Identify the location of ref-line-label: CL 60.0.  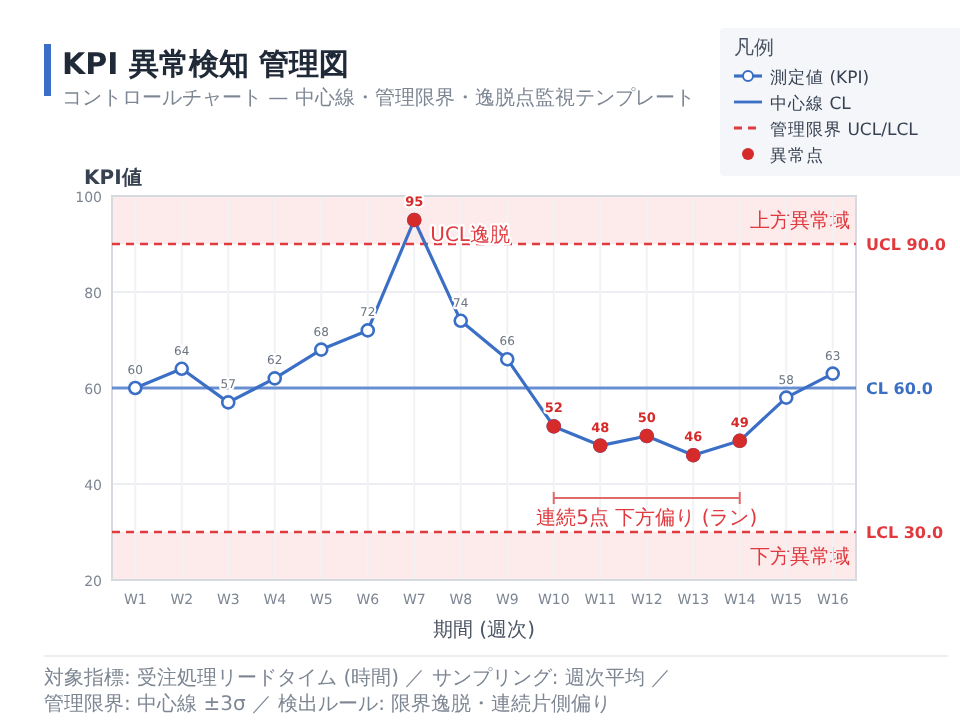
(900, 389).